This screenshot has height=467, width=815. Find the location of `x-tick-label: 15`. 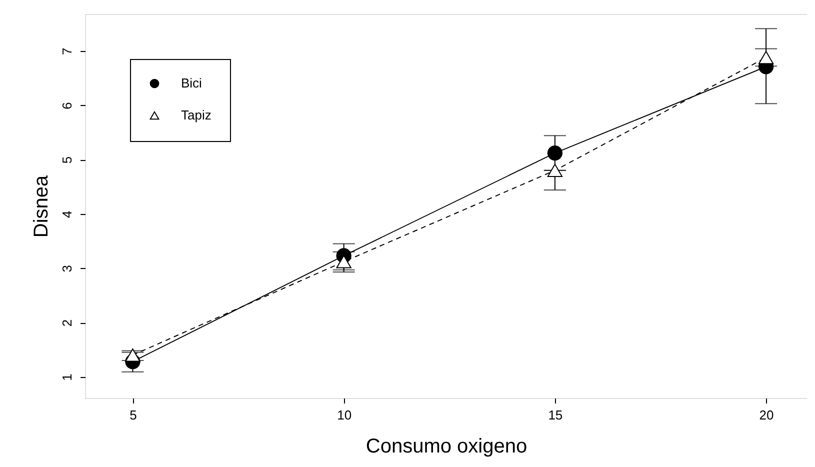

x-tick-label: 15 is located at coordinates (555, 415).